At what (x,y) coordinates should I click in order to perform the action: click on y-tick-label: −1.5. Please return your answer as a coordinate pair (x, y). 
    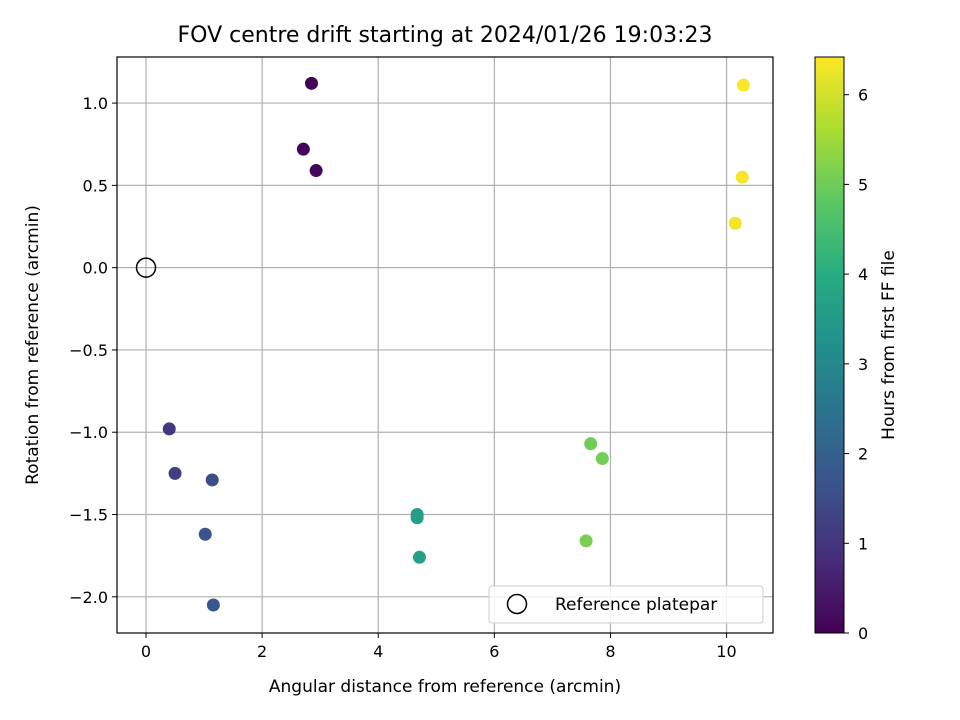
    Looking at the image, I should click on (88, 515).